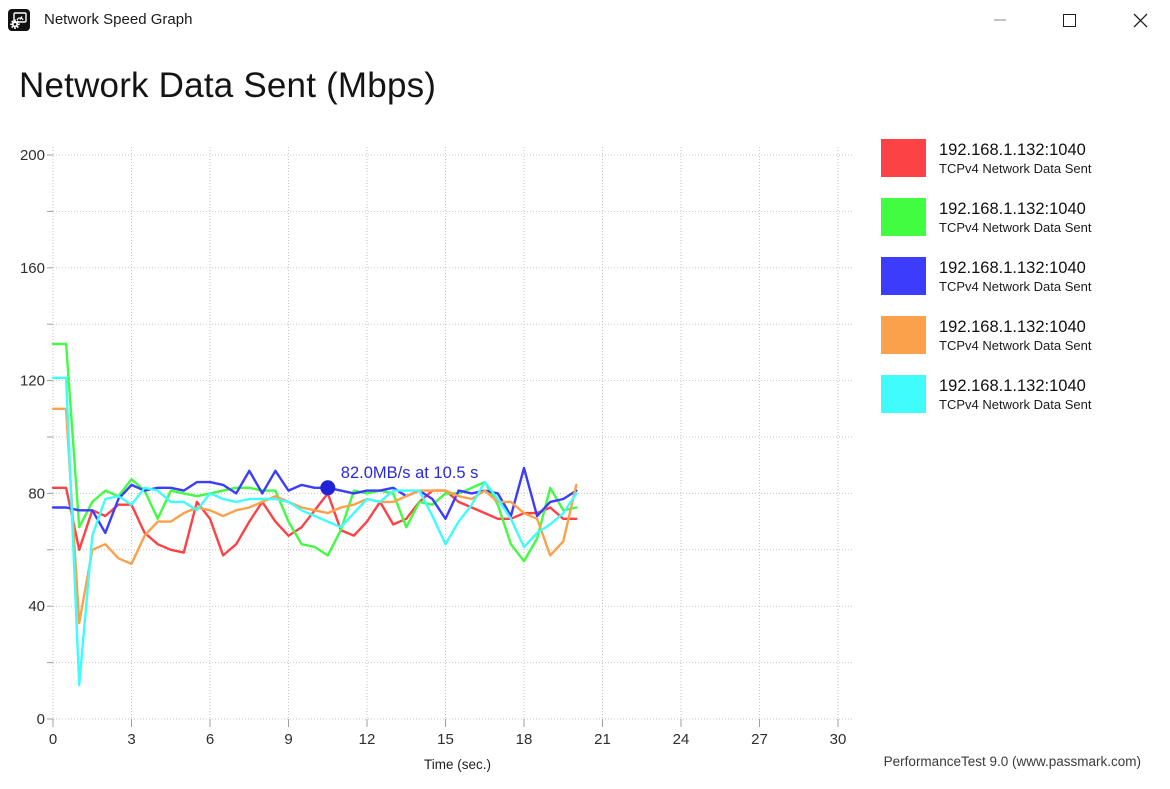 This screenshot has width=1170, height=789. Describe the element at coordinates (32, 155) in the screenshot. I see `y-tick-label: 200` at that location.